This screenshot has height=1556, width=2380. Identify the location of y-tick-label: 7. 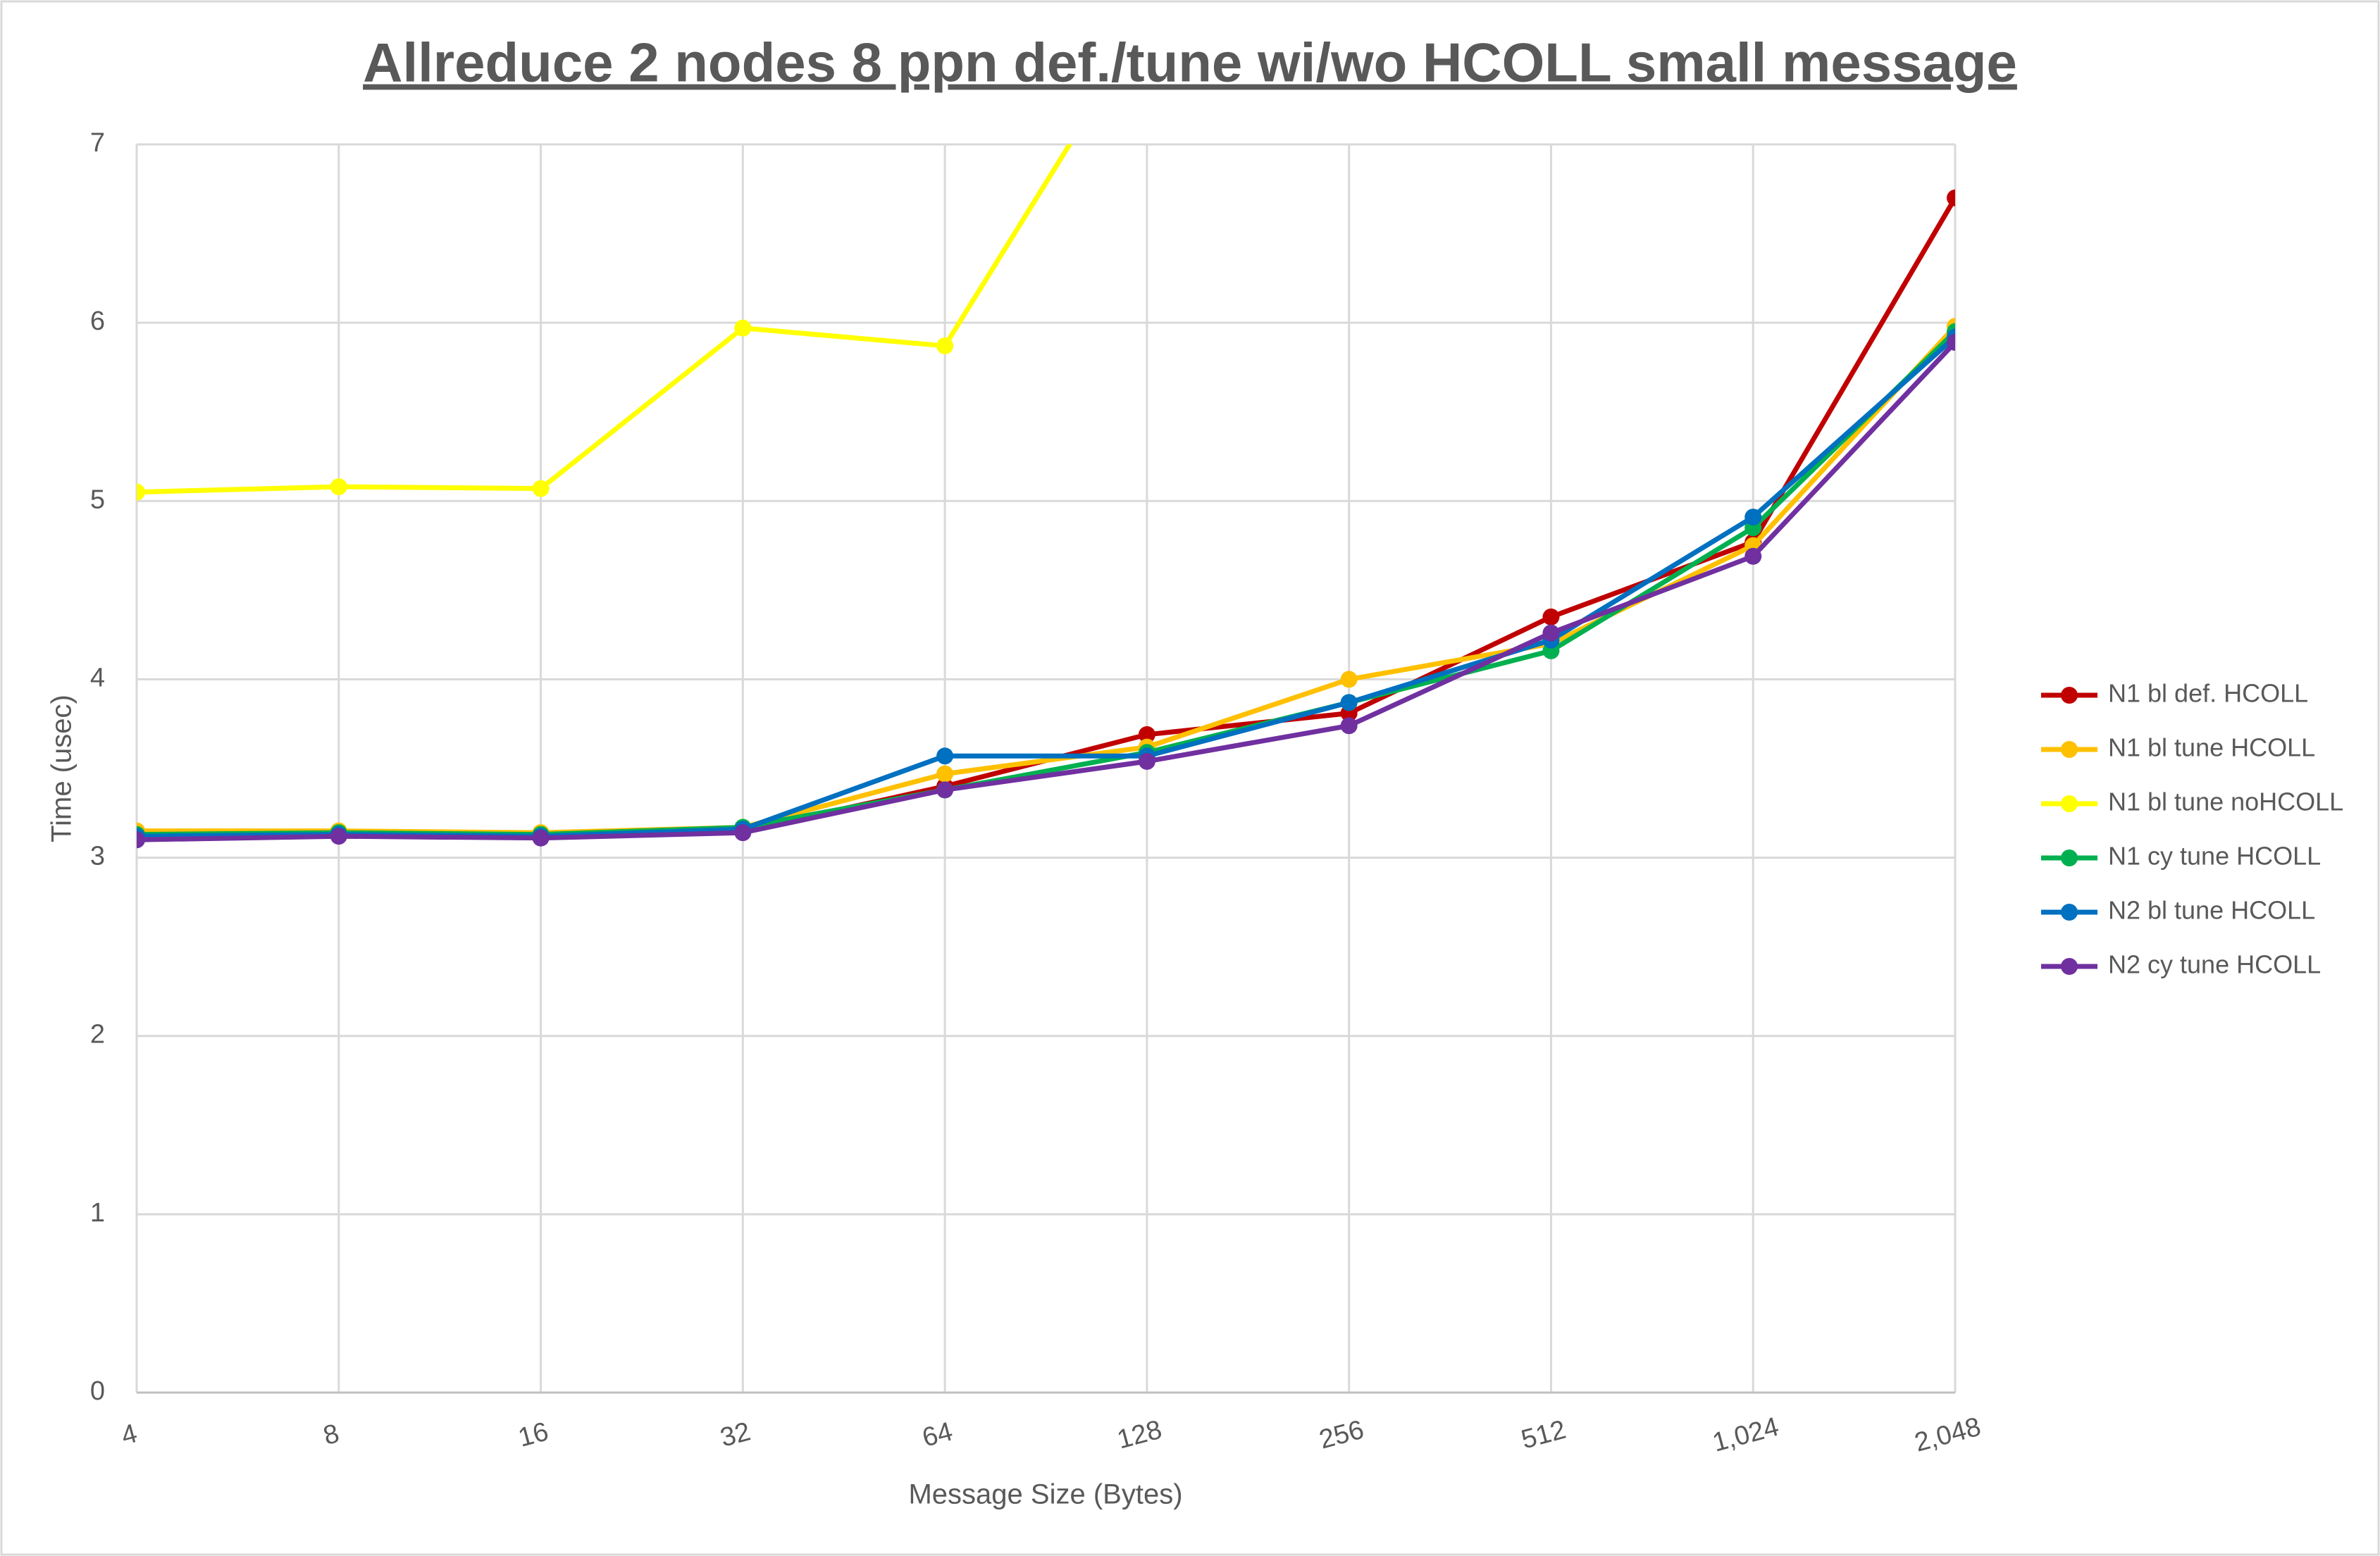
(97, 143).